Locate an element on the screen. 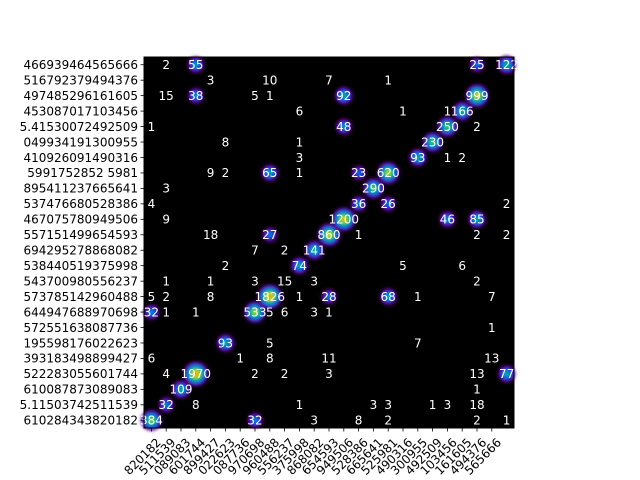 This screenshot has width=640, height=480. cell-value-label: 15 is located at coordinates (284, 281).